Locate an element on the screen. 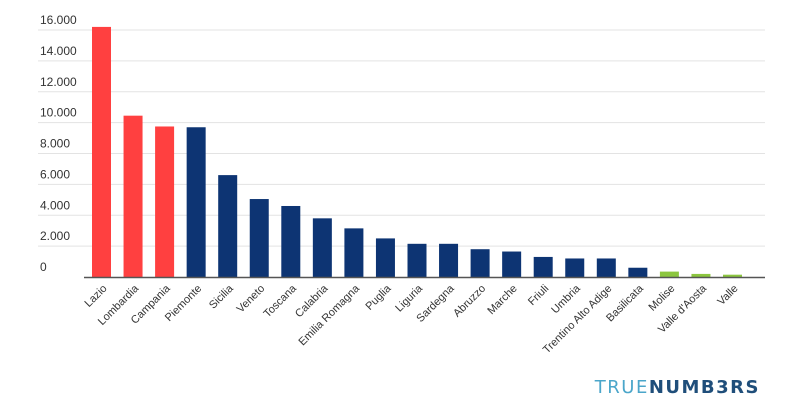 Image resolution: width=800 pixels, height=400 pixels. bar-puglia is located at coordinates (385, 257).